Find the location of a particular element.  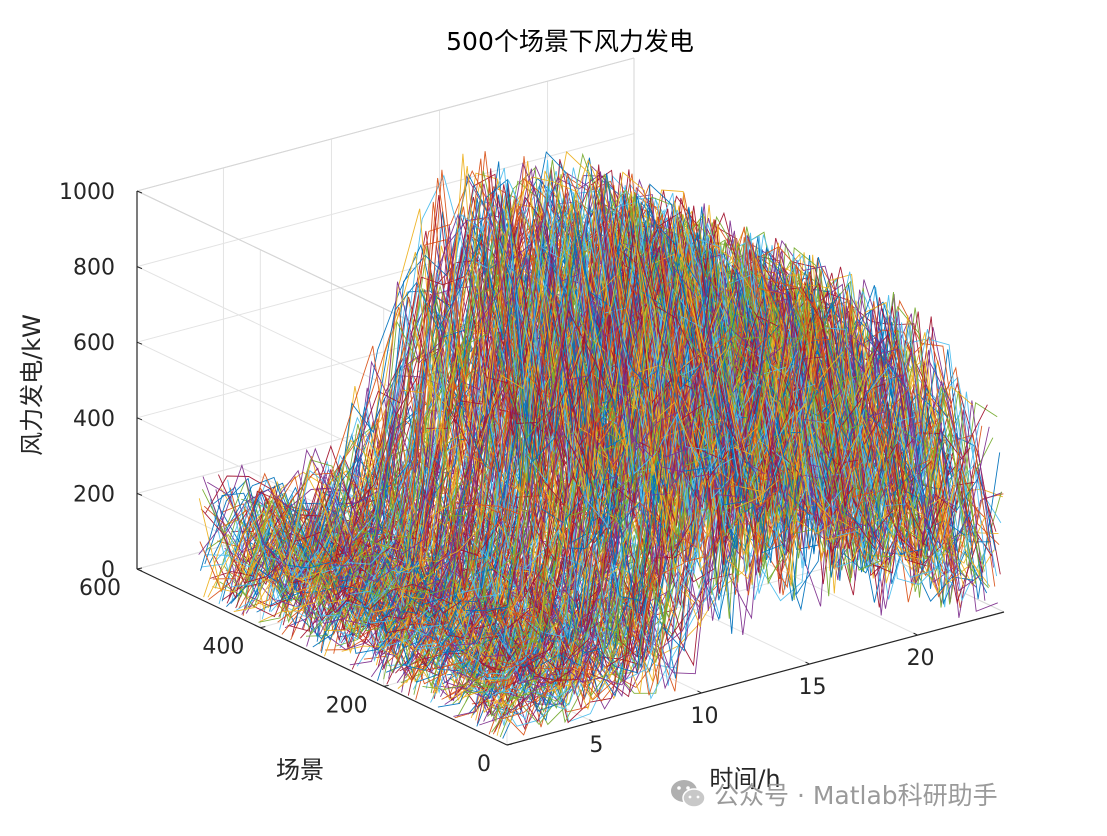

x-tick-label: 20 is located at coordinates (921, 658).